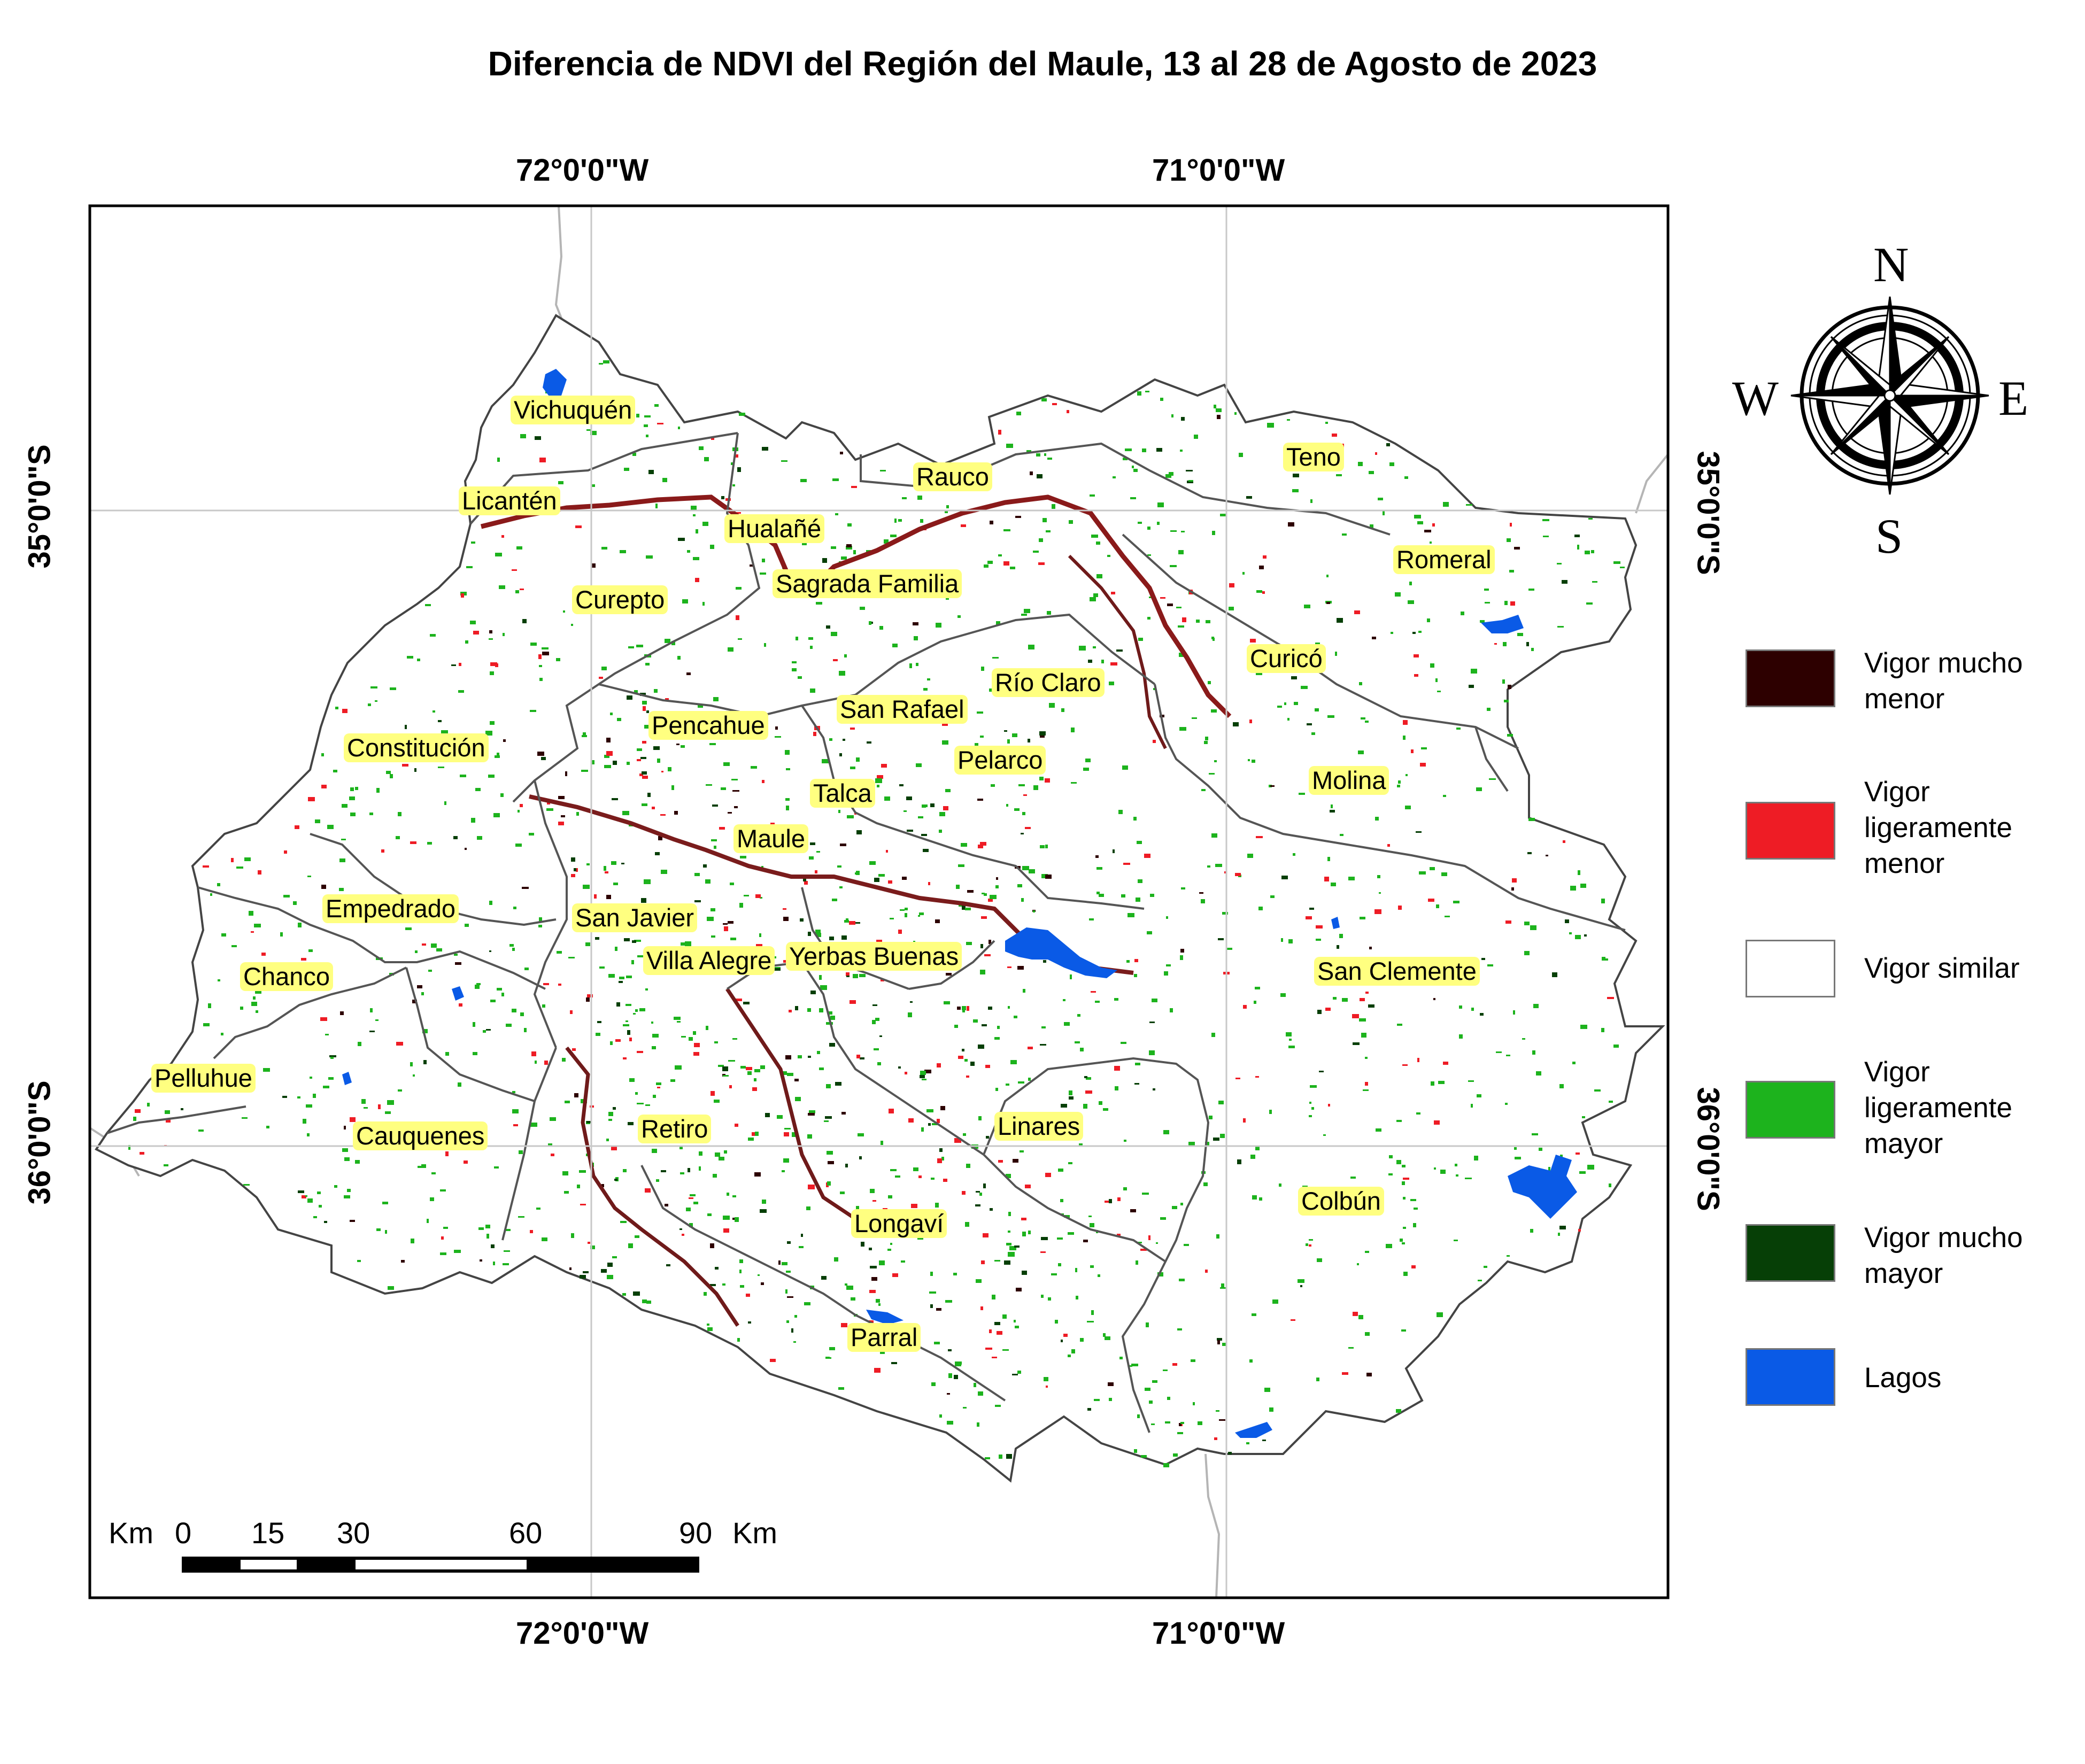 This screenshot has height=1764, width=2085. Describe the element at coordinates (1349, 780) in the screenshot. I see `place-label: Molina` at that location.